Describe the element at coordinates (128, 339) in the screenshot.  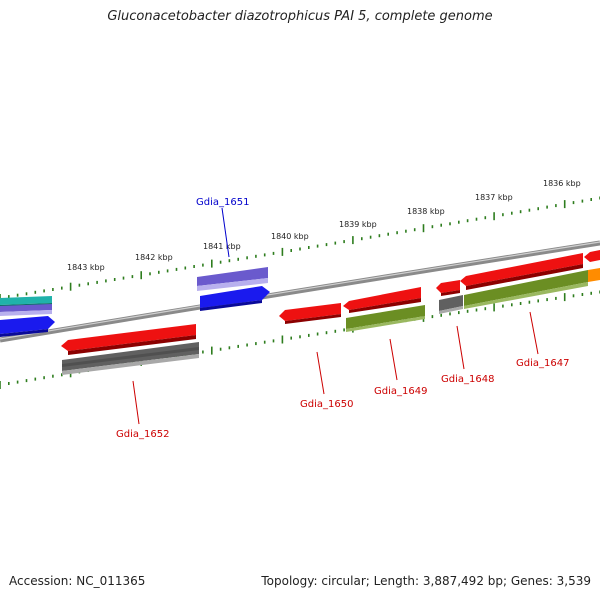
I see `gene-gdia-1652-red` at that location.